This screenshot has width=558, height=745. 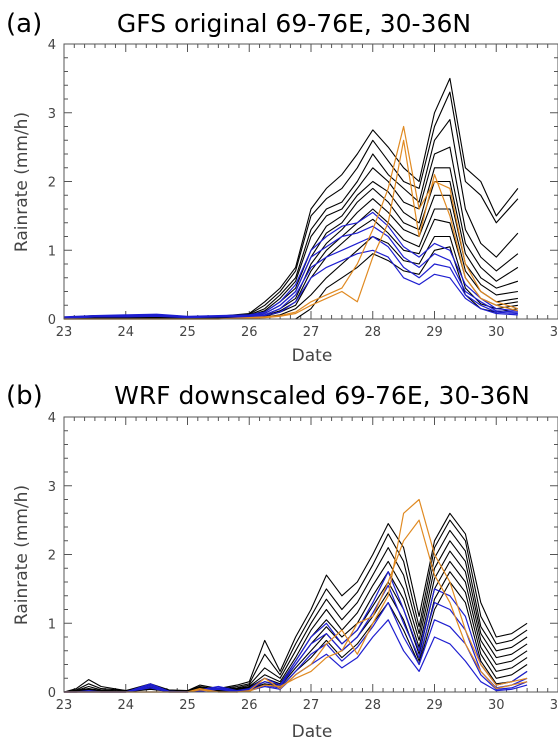 What do you see at coordinates (24, 24) in the screenshot?
I see `panel-a-tag: (a)` at bounding box center [24, 24].